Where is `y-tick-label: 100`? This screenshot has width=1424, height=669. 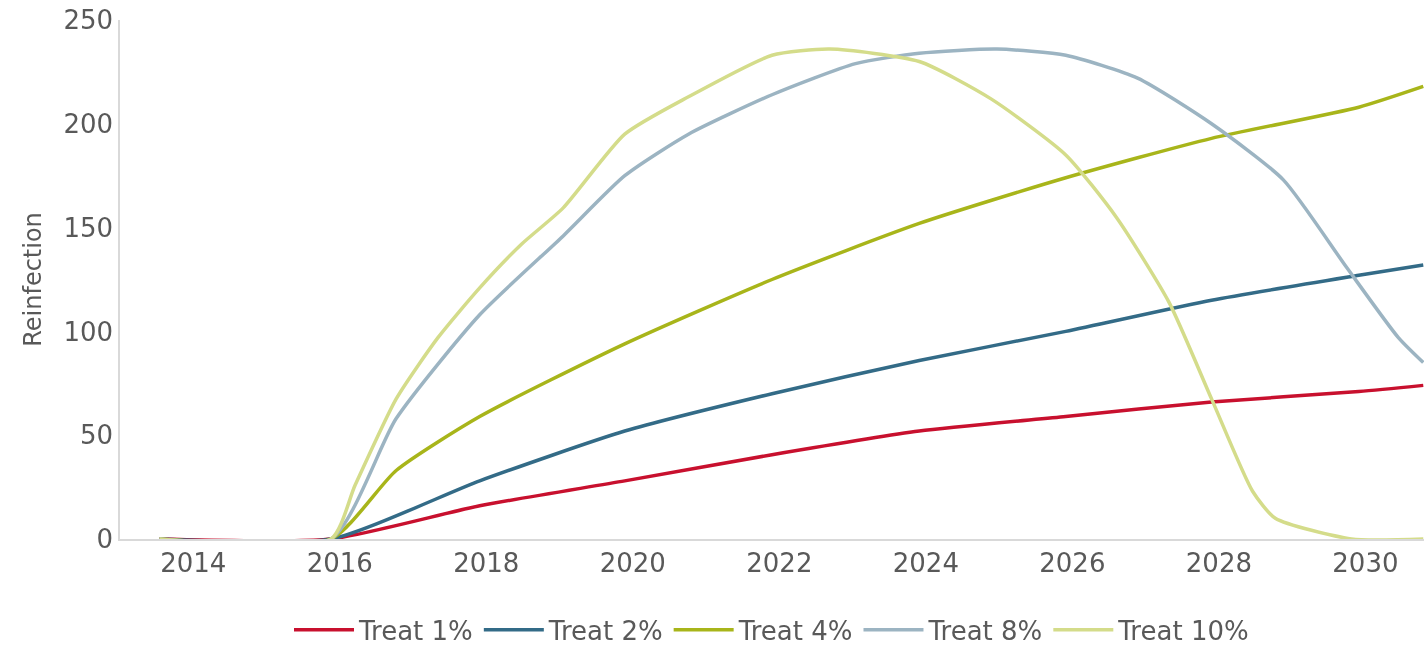 y-tick-label: 100 is located at coordinates (88, 331).